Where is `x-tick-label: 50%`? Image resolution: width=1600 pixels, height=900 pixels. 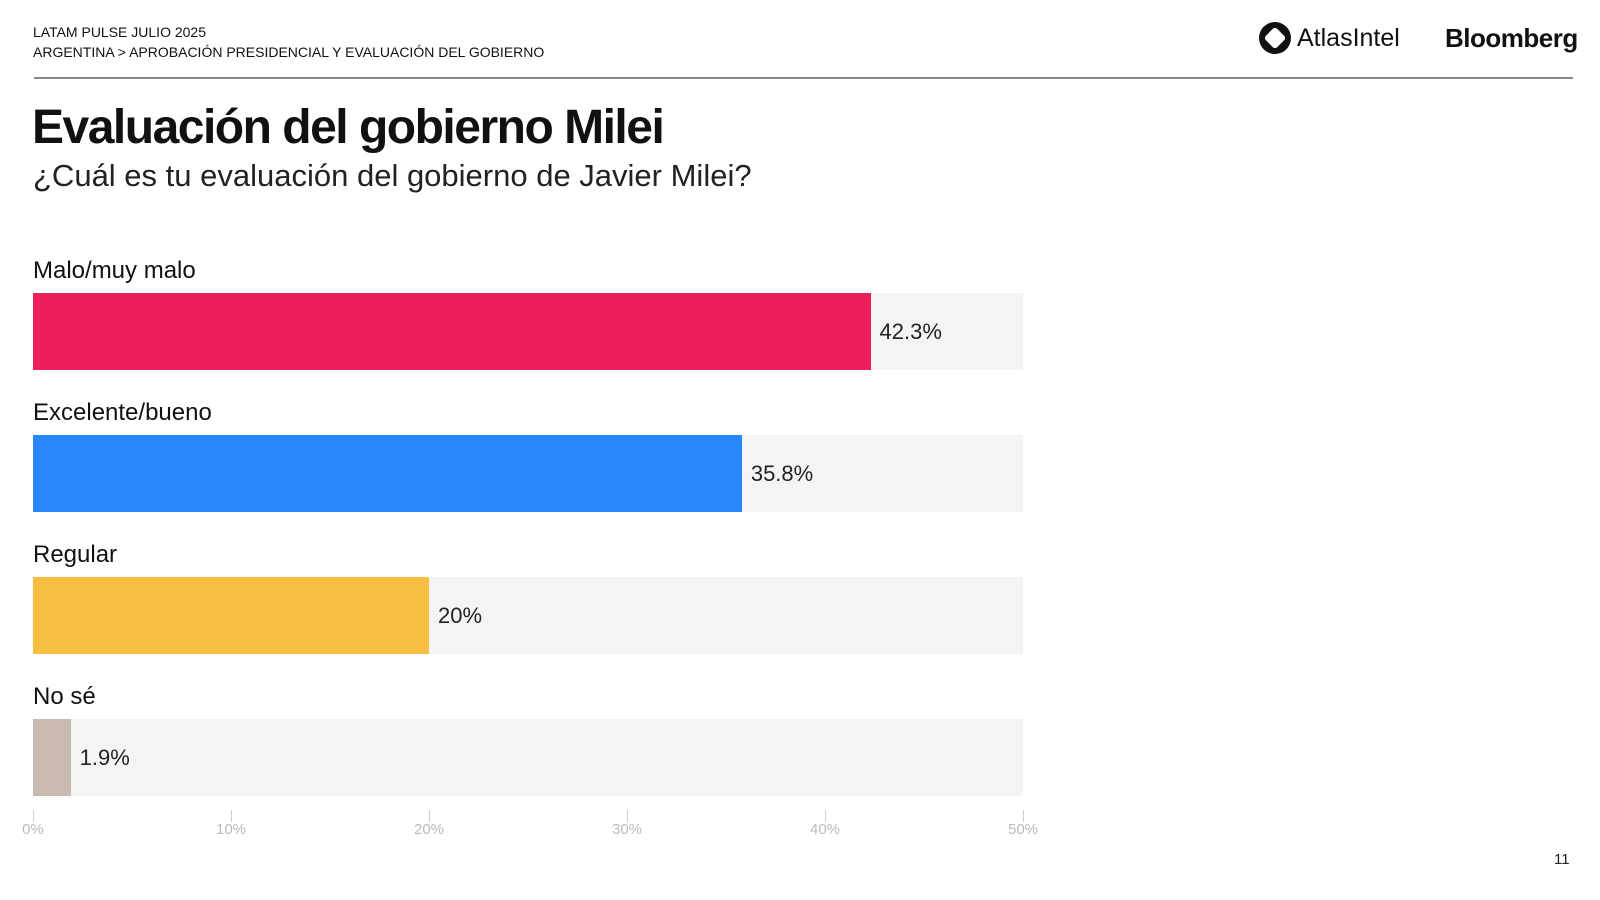
x-tick-label: 50% is located at coordinates (1023, 829).